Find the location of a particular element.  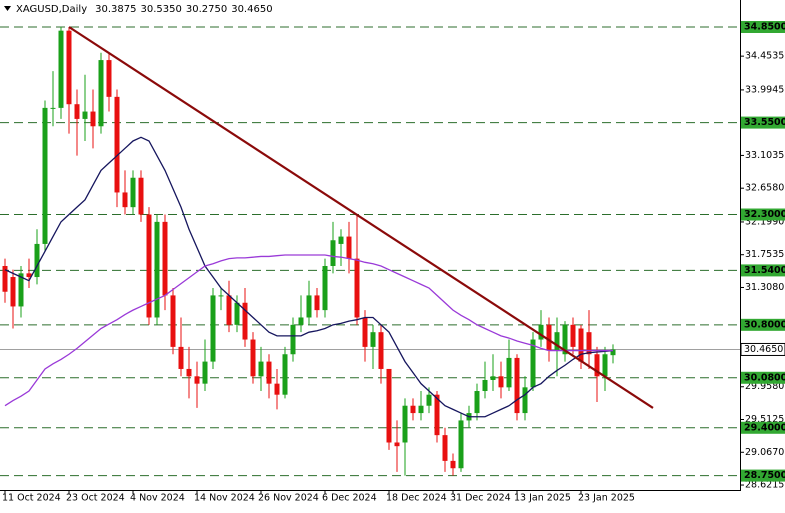

level-label: 34.8500 is located at coordinates (764, 26).